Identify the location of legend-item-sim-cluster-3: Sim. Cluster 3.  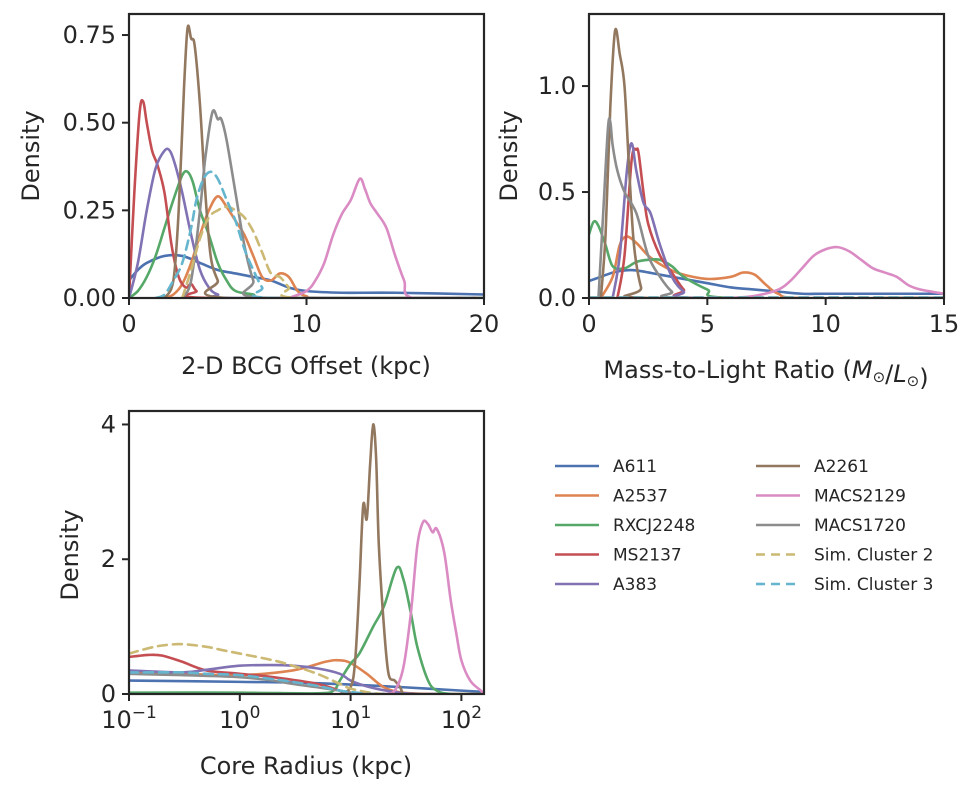
(844, 585).